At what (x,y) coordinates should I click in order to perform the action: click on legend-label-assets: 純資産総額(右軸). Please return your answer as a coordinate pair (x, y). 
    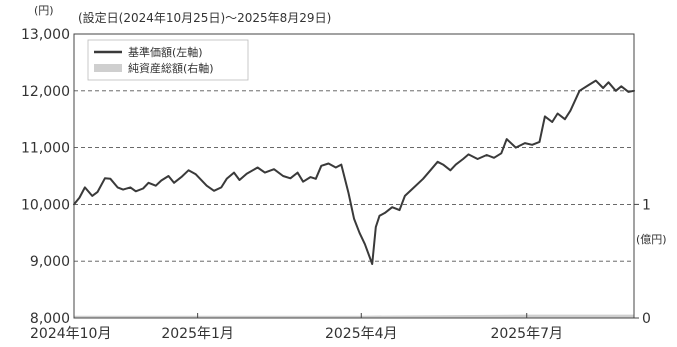
    Looking at the image, I should click on (171, 68).